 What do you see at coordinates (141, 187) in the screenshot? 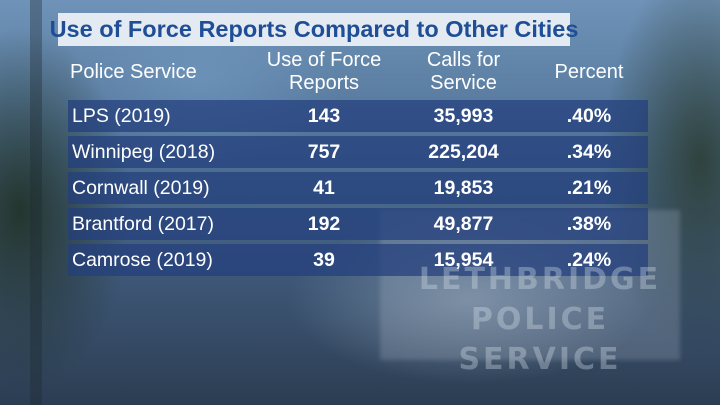
I see `cell-service: Cornwall (2019)` at bounding box center [141, 187].